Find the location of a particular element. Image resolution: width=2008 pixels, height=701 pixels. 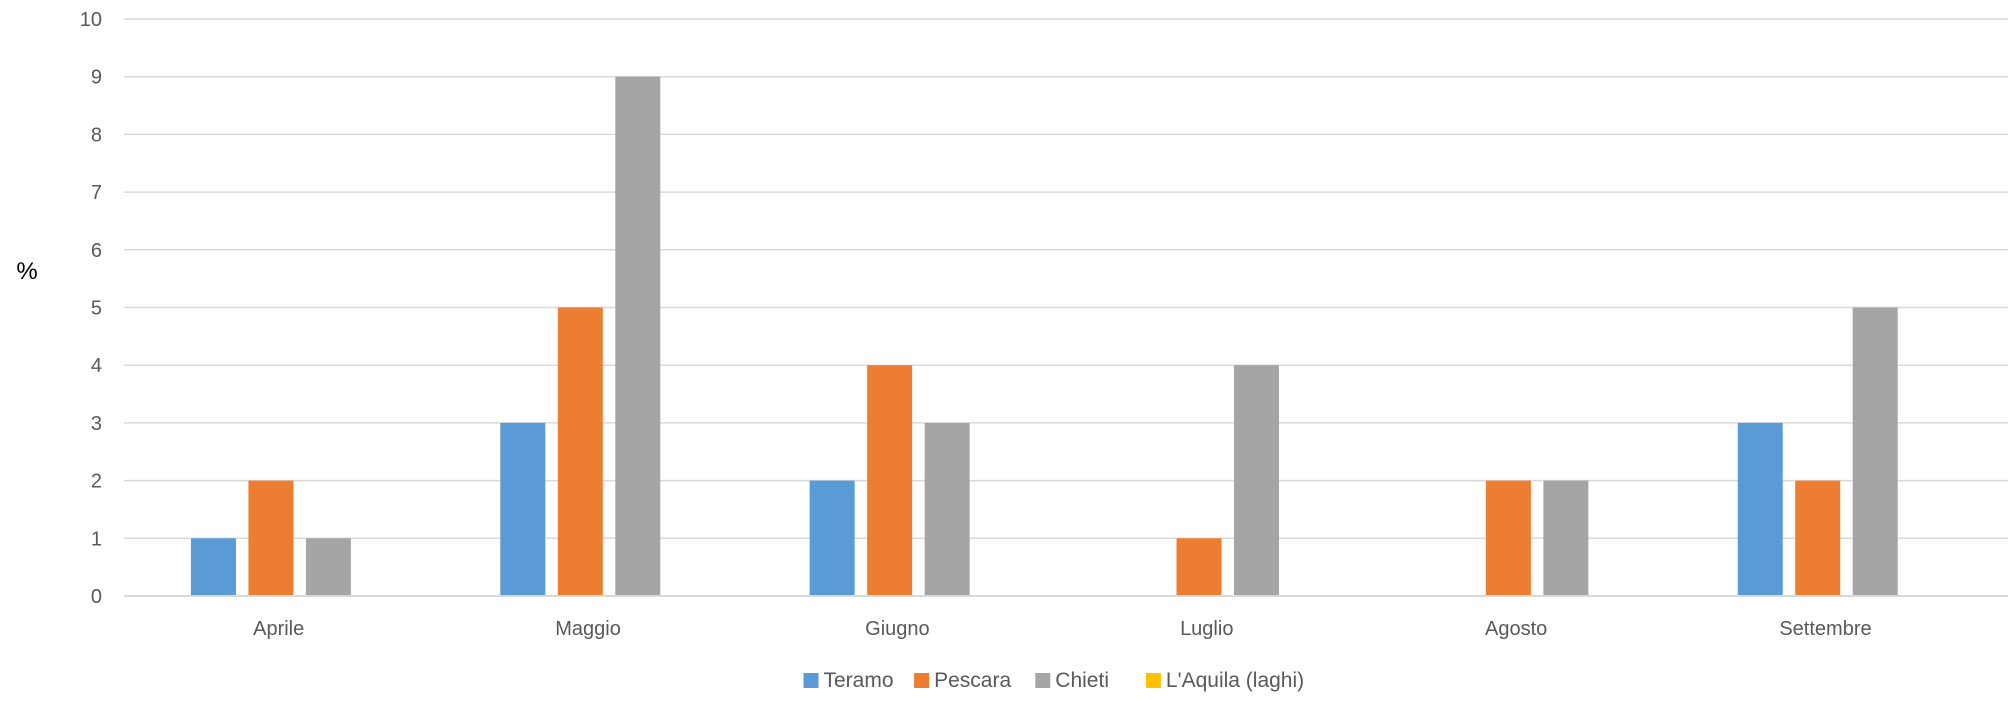

x-tick-label: Agosto is located at coordinates (1516, 629).